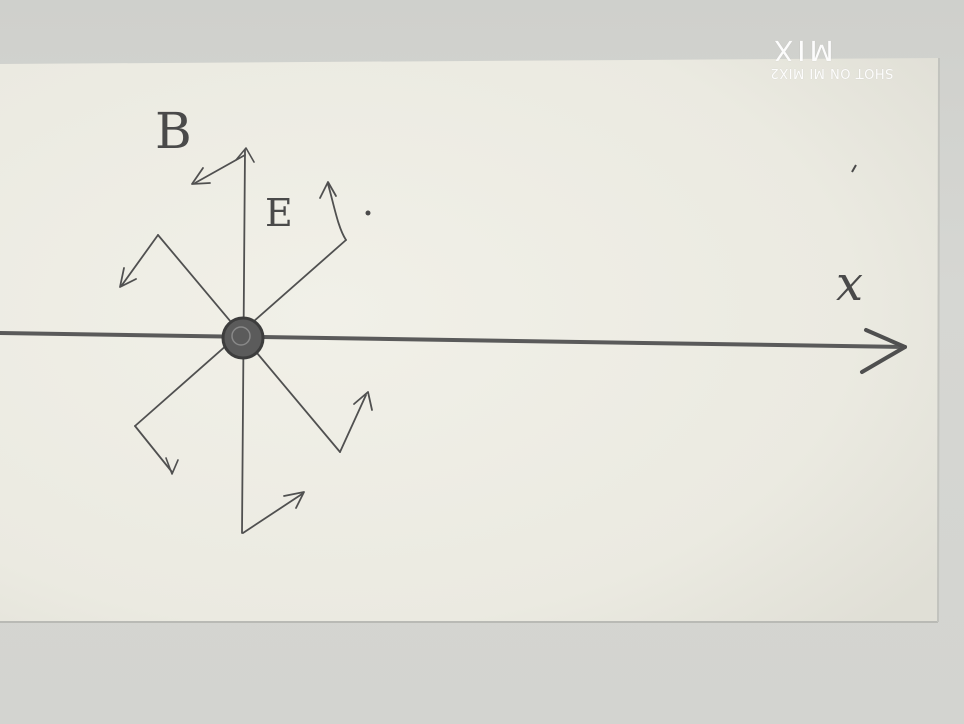 This screenshot has width=964, height=724. I want to click on label-e: E, so click(279, 213).